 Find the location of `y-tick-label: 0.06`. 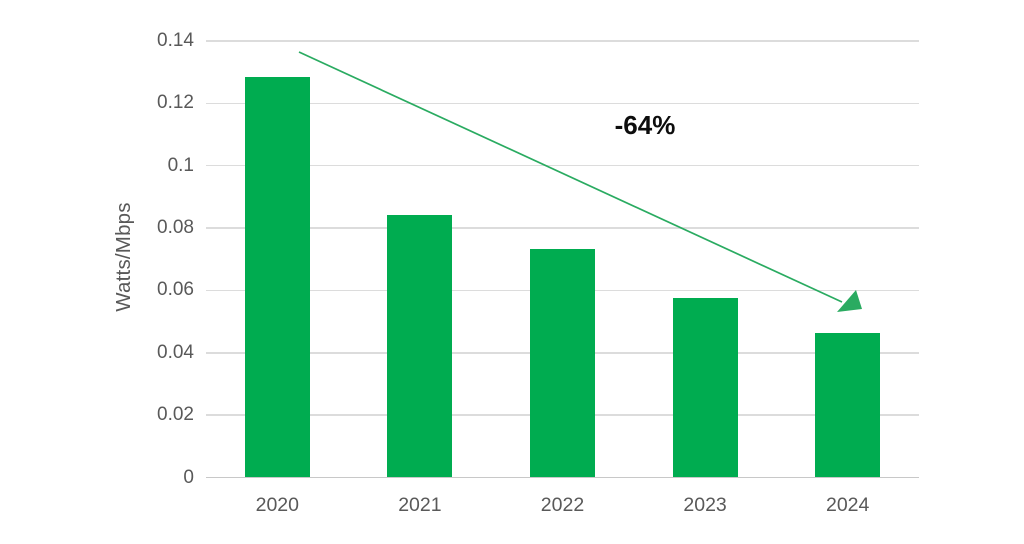

y-tick-label: 0.06 is located at coordinates (175, 290).